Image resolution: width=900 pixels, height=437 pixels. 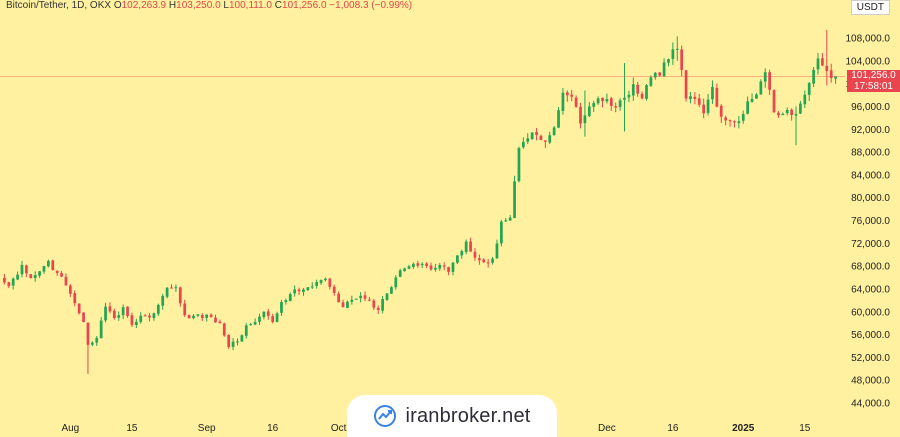 What do you see at coordinates (452, 416) in the screenshot?
I see `watermark: iranbroker.net` at bounding box center [452, 416].